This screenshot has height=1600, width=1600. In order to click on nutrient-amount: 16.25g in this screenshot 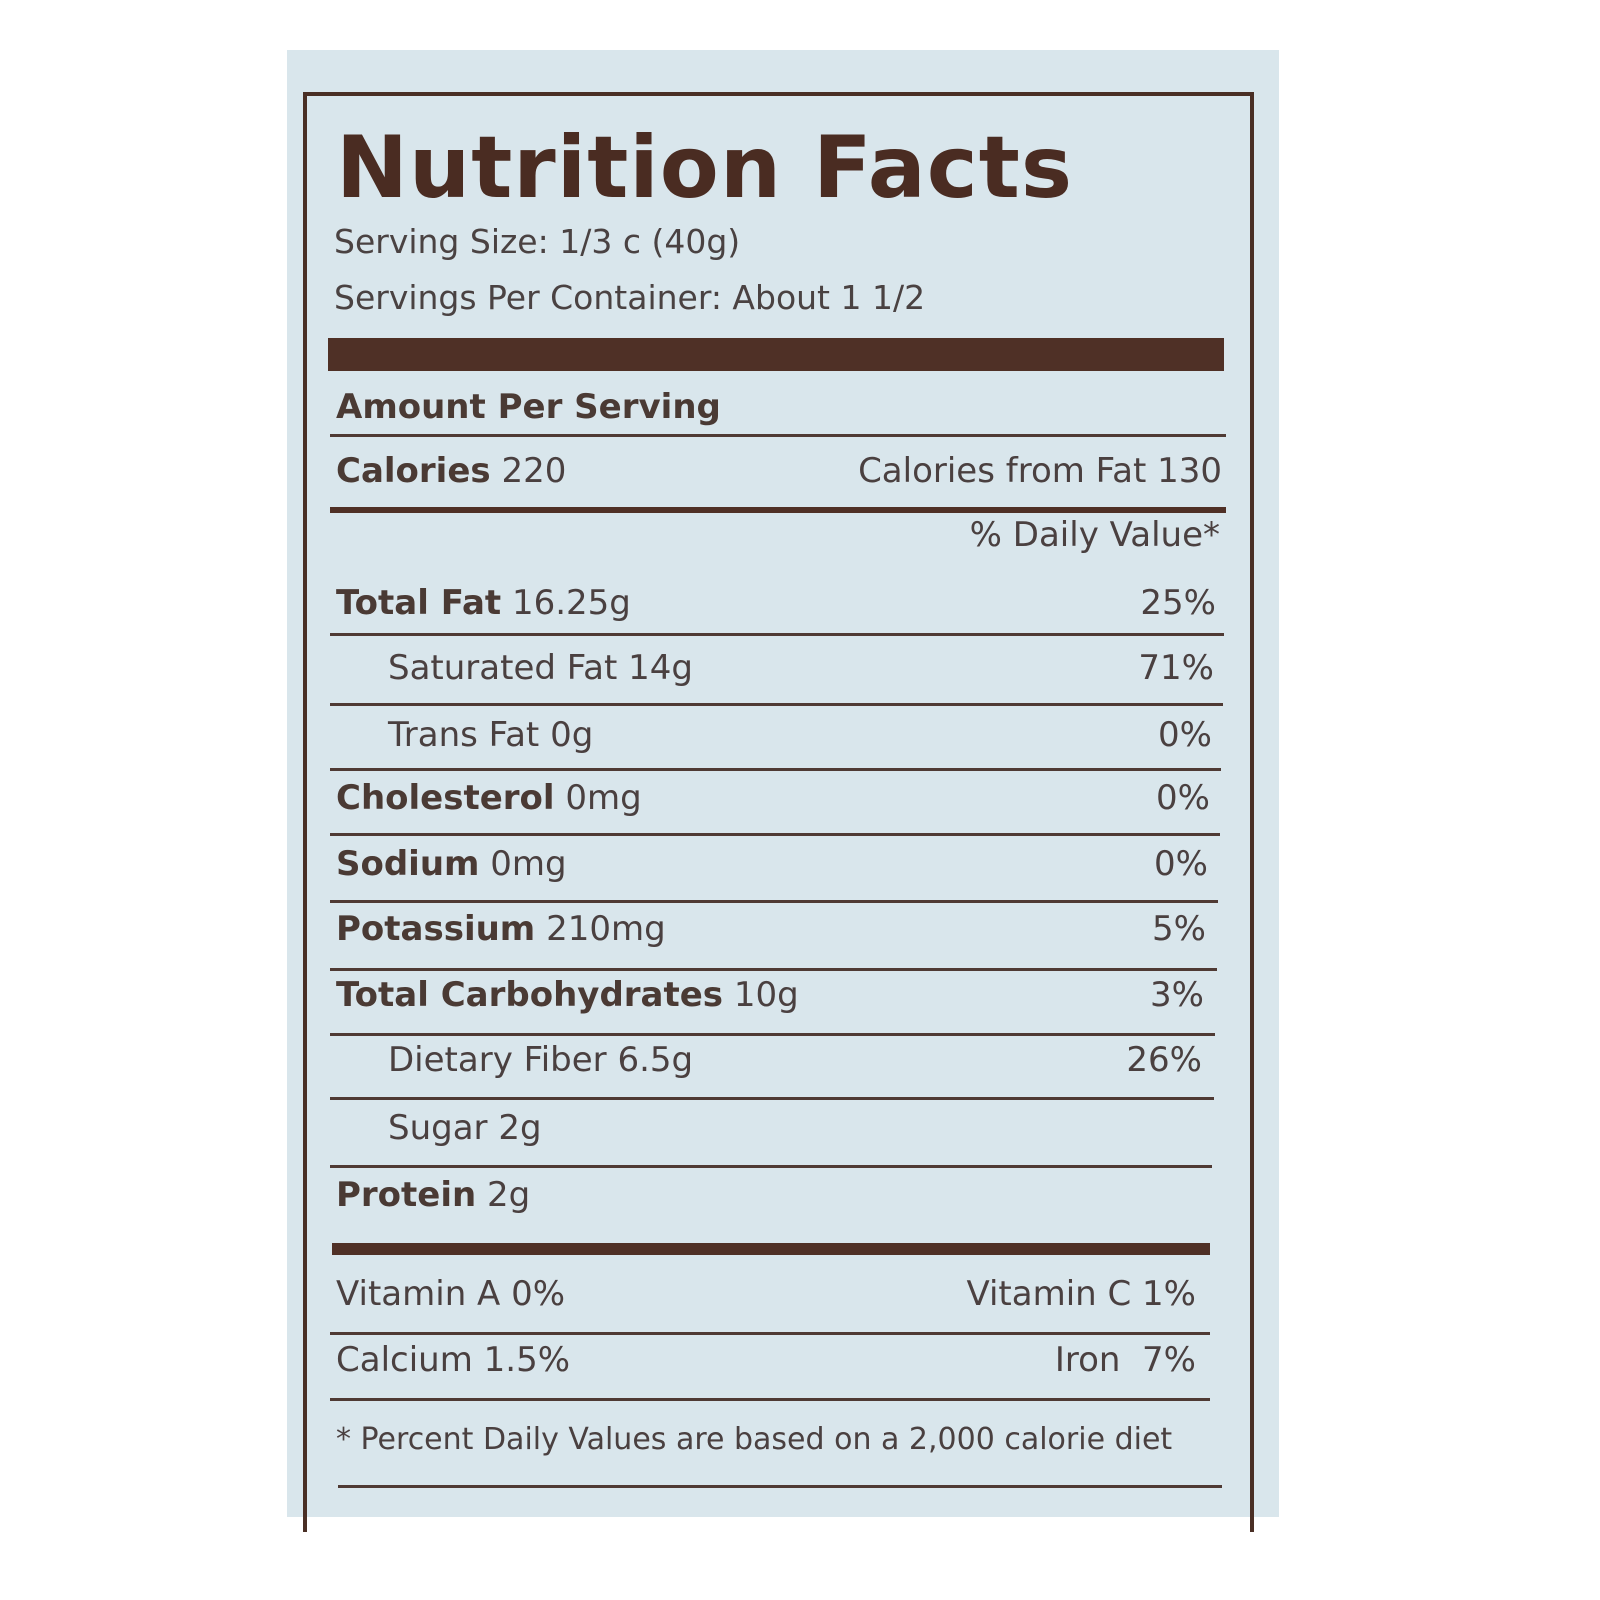, I will do `click(571, 603)`.